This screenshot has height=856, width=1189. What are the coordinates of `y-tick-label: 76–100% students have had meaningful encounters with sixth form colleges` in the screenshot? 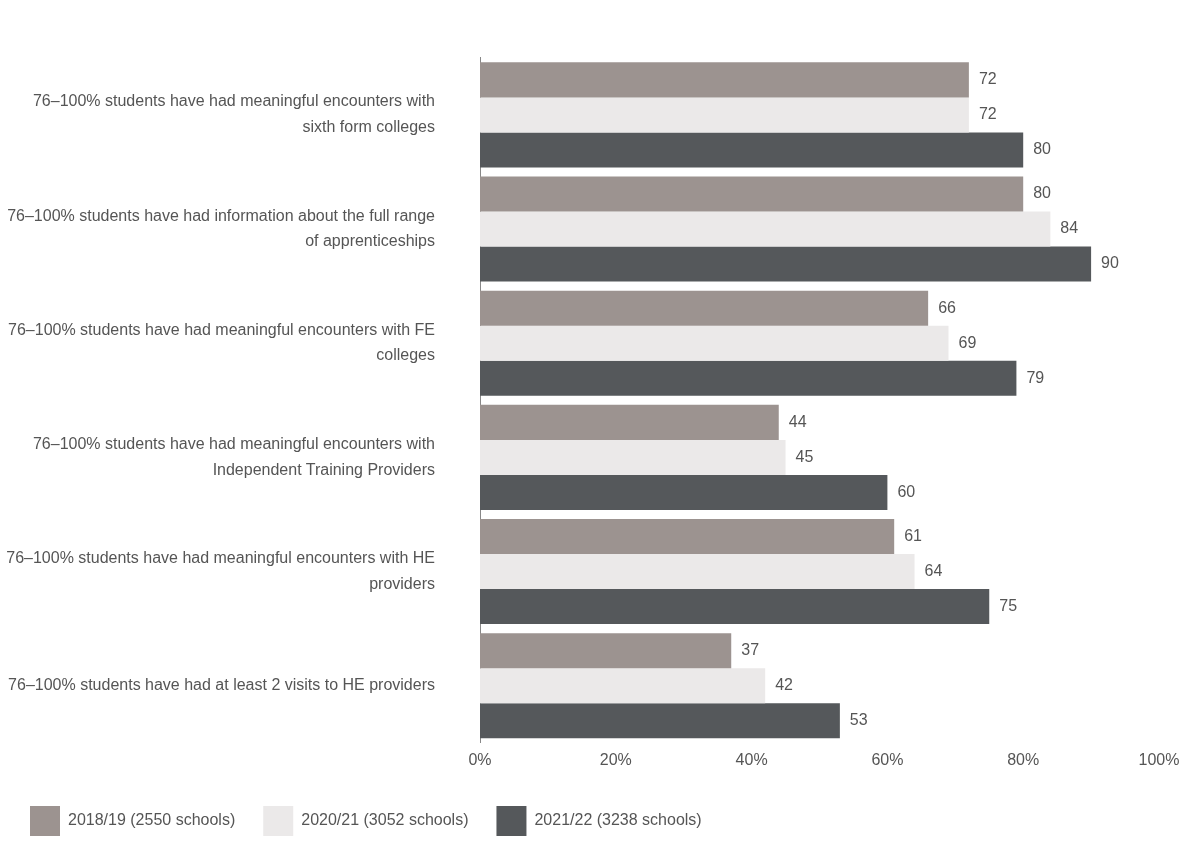 It's located at (233, 114).